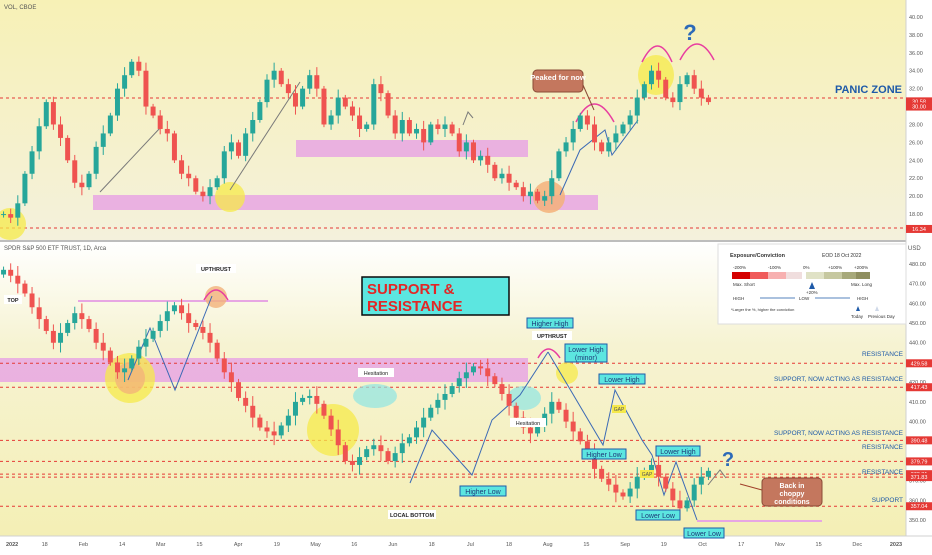 This screenshot has height=555, width=932. Describe the element at coordinates (916, 197) in the screenshot. I see `vix-y-tick: 20.00` at that location.